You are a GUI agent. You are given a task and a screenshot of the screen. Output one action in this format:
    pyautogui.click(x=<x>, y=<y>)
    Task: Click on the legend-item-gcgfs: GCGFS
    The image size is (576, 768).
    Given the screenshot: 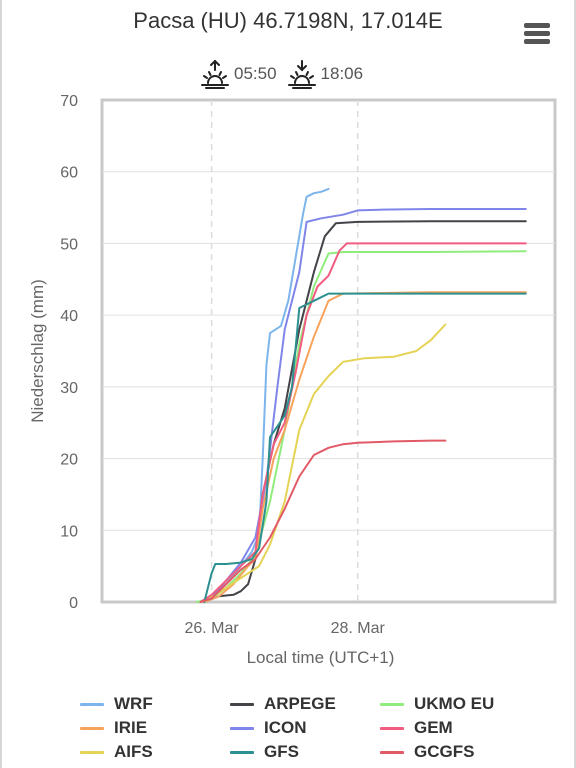 What is the action you would take?
    pyautogui.click(x=427, y=752)
    